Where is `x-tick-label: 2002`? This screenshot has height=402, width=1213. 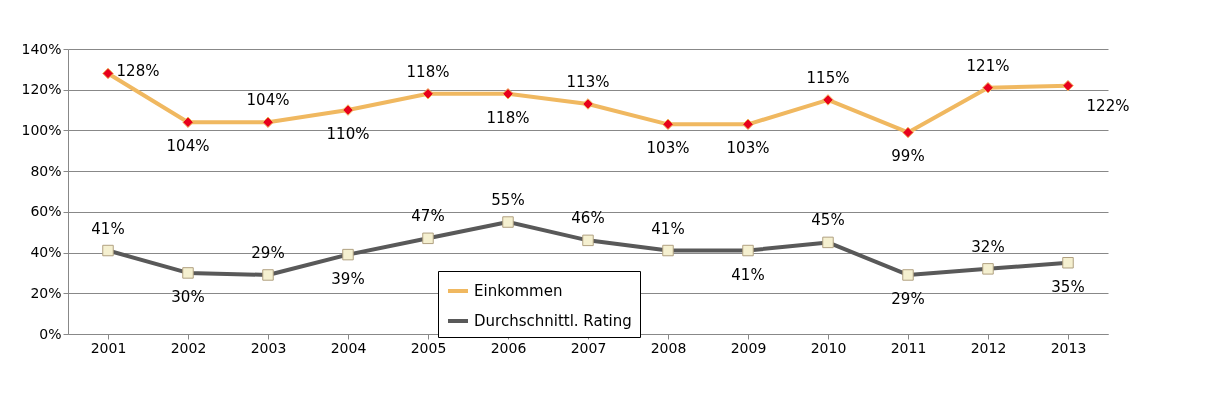
x-tick-label: 2002 is located at coordinates (188, 347).